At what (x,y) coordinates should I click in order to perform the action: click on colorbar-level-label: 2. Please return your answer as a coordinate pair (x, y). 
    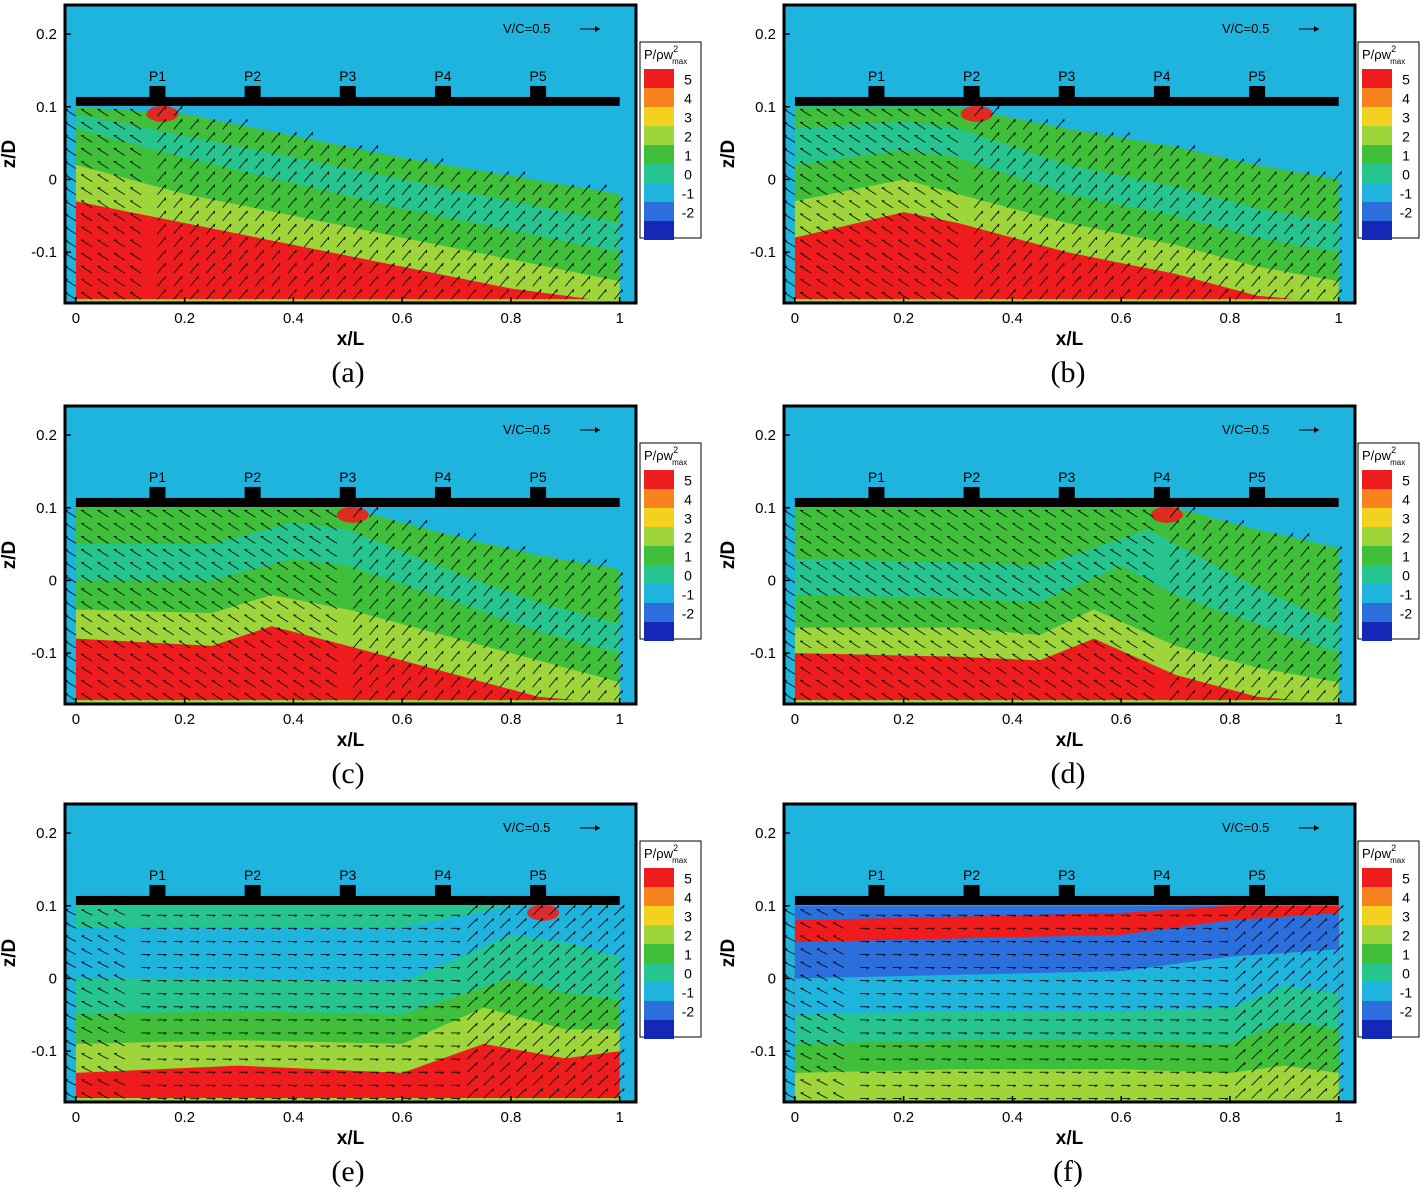
    Looking at the image, I should click on (1406, 137).